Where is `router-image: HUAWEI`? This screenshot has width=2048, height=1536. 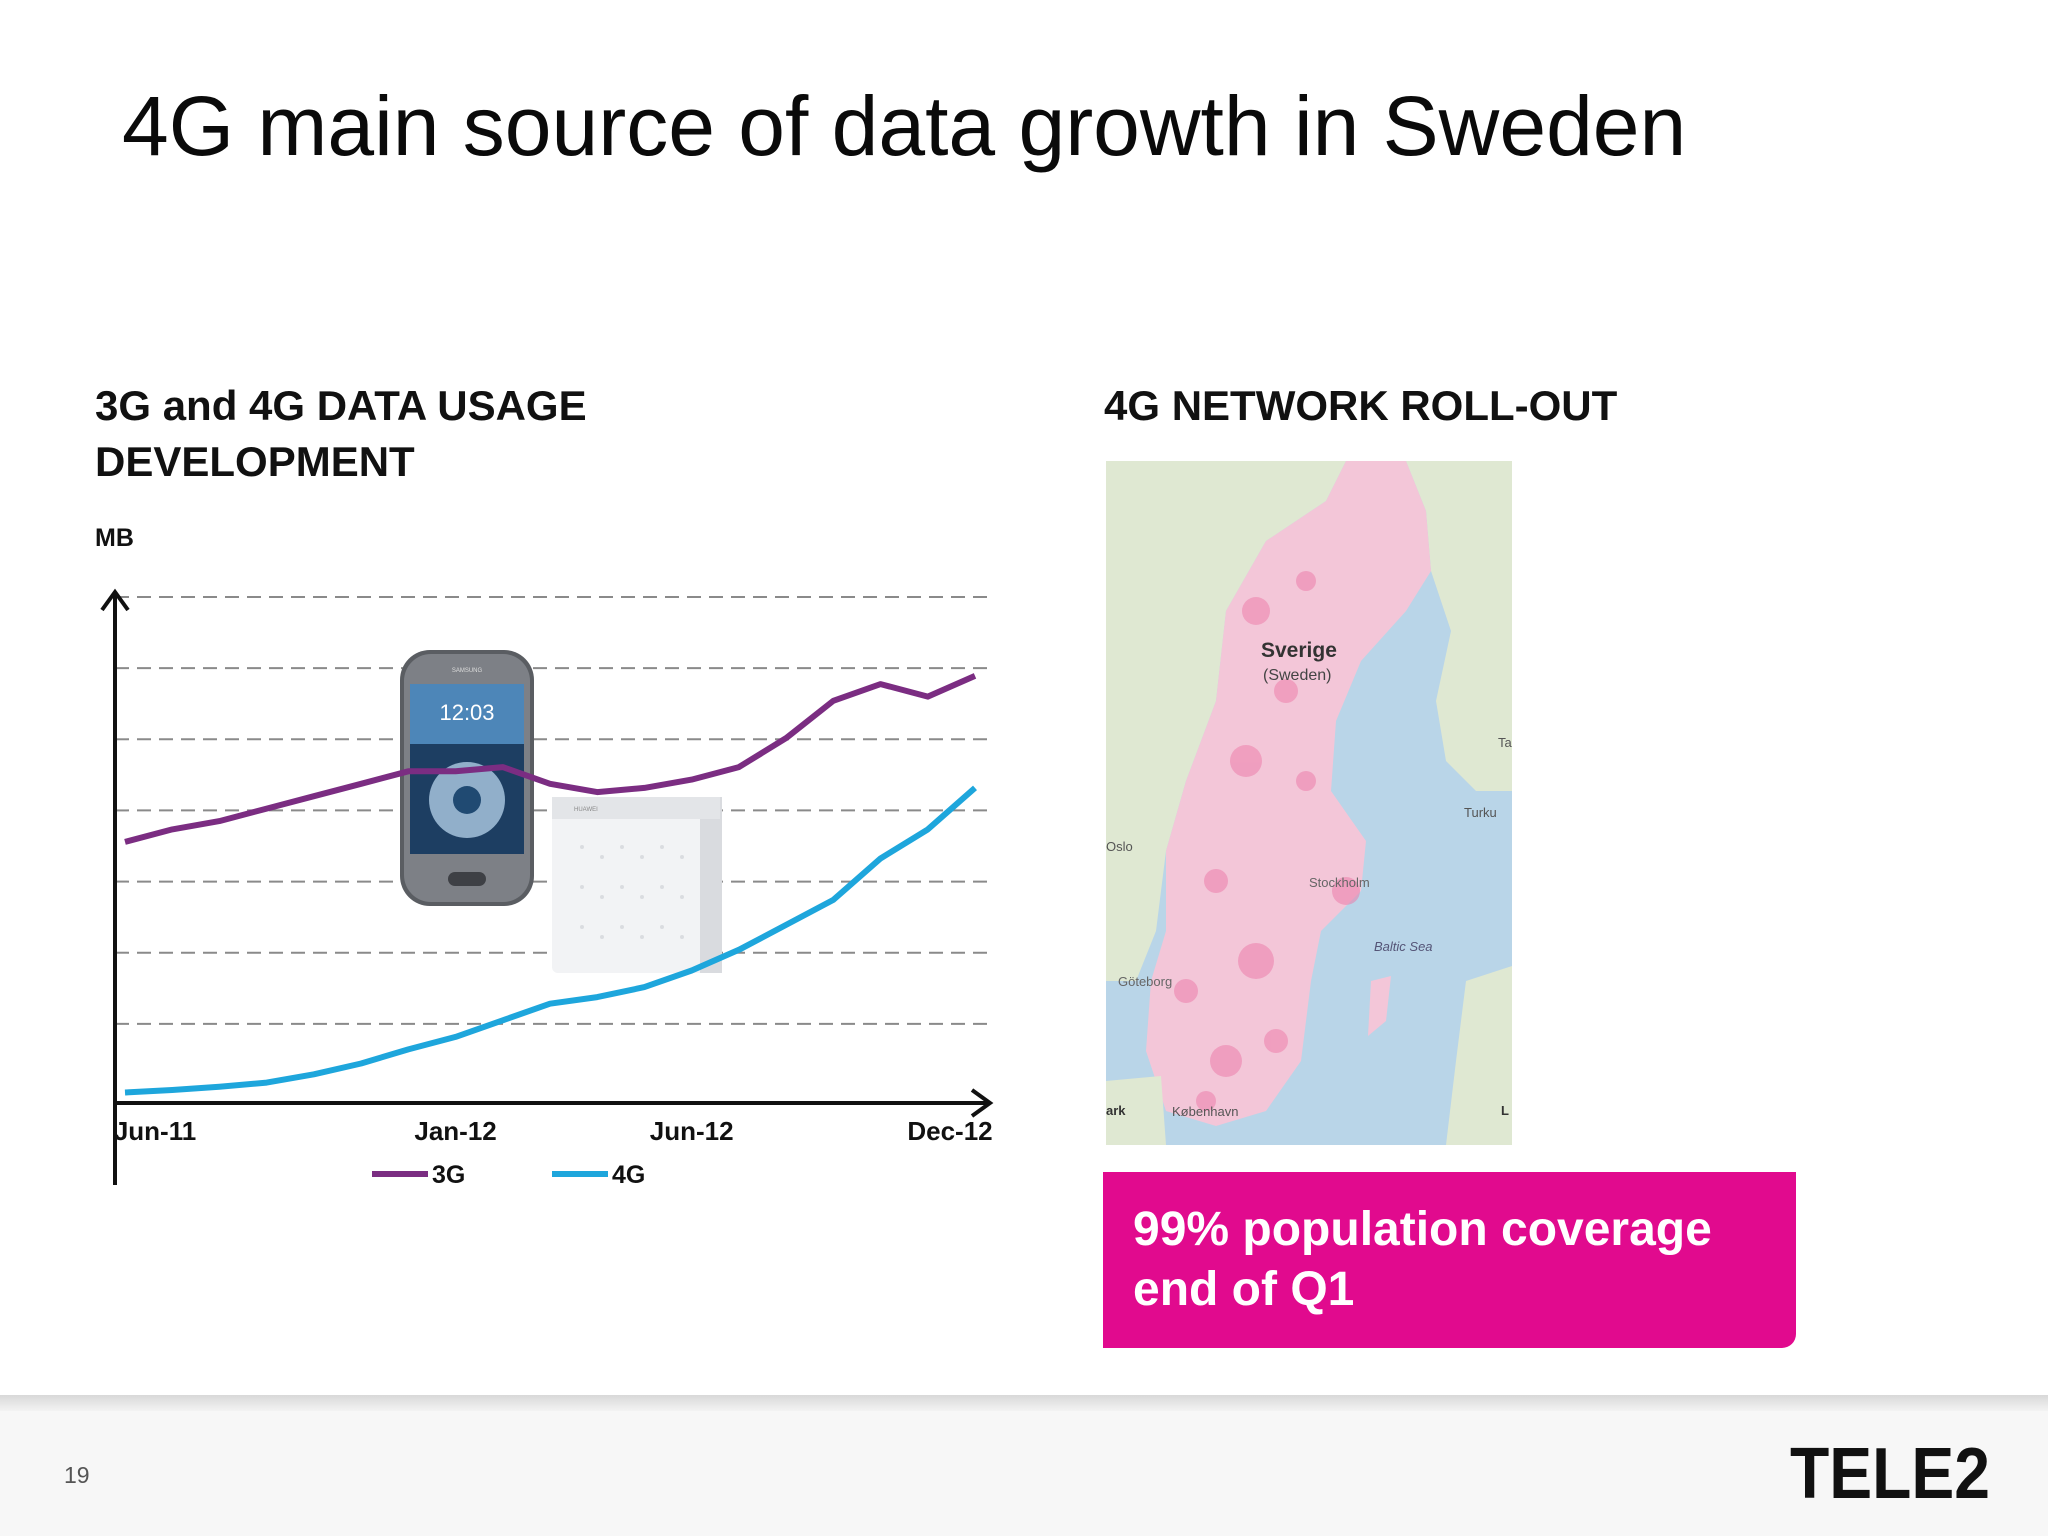 router-image: HUAWEI is located at coordinates (637, 885).